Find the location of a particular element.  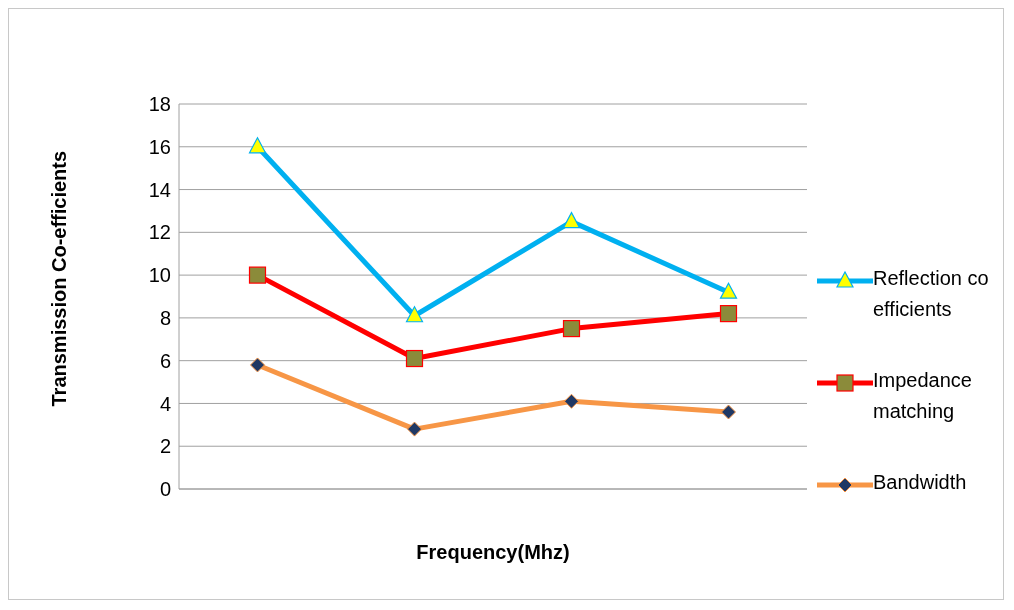

legend-label: Bandwidth is located at coordinates (920, 482).